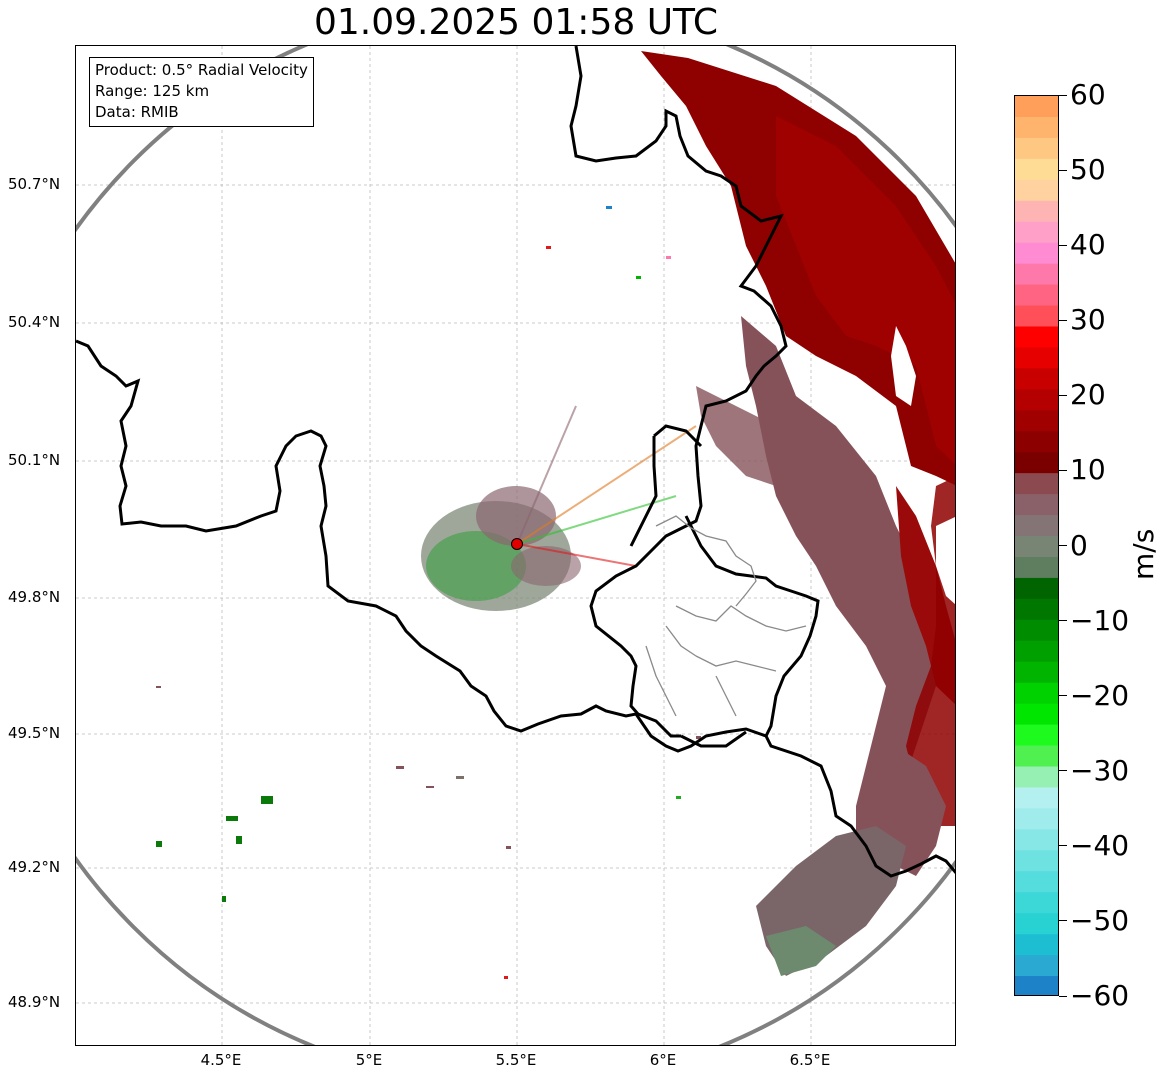  What do you see at coordinates (34, 597) in the screenshot?
I see `lat-label-49-8: 49.8°N` at bounding box center [34, 597].